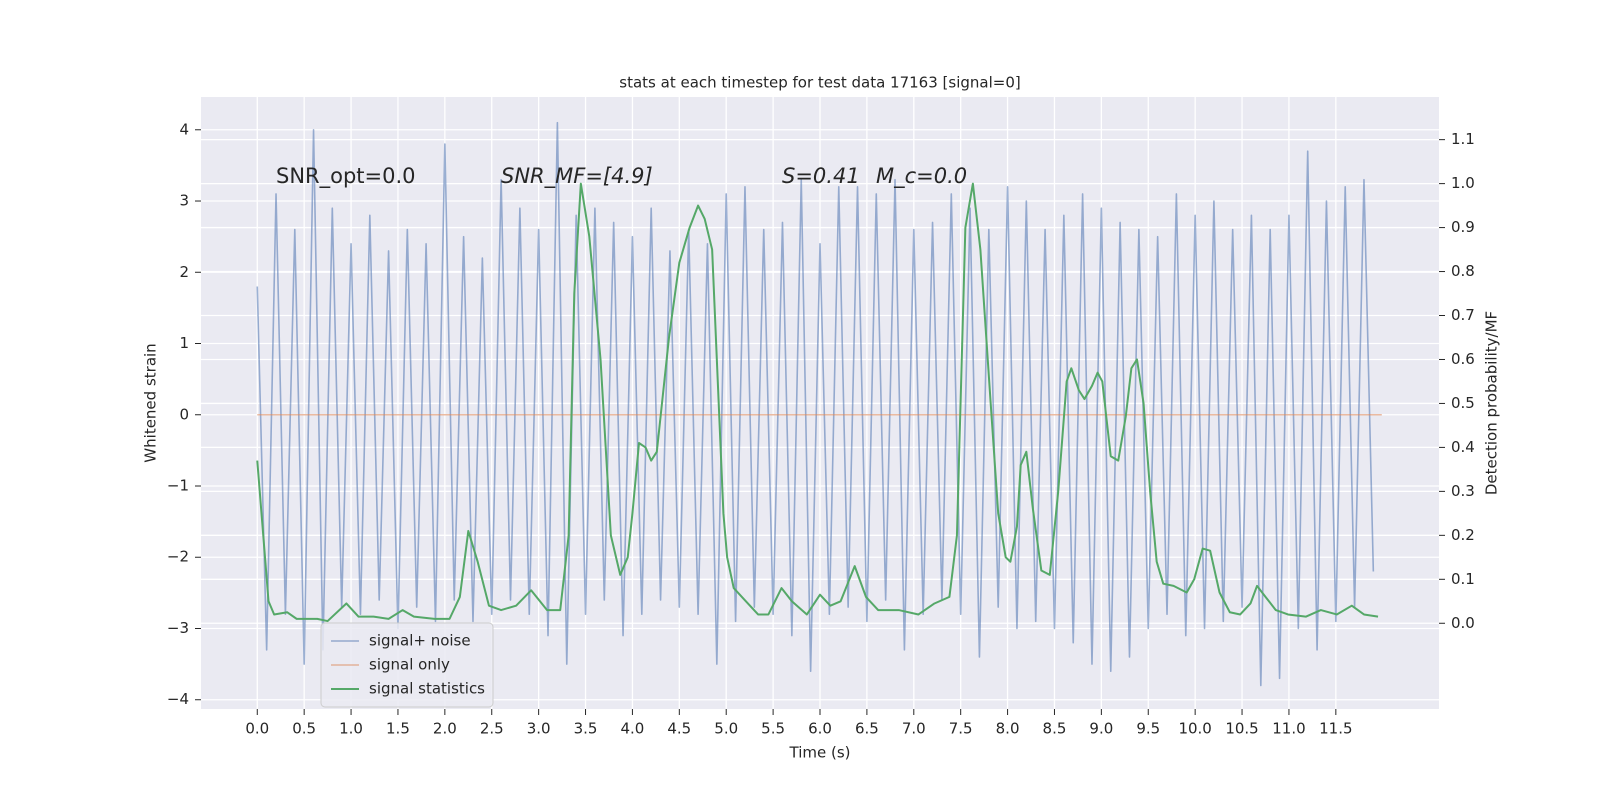 The image size is (1600, 800). Describe the element at coordinates (398, 729) in the screenshot. I see `x-tick-label: 1.5` at that location.